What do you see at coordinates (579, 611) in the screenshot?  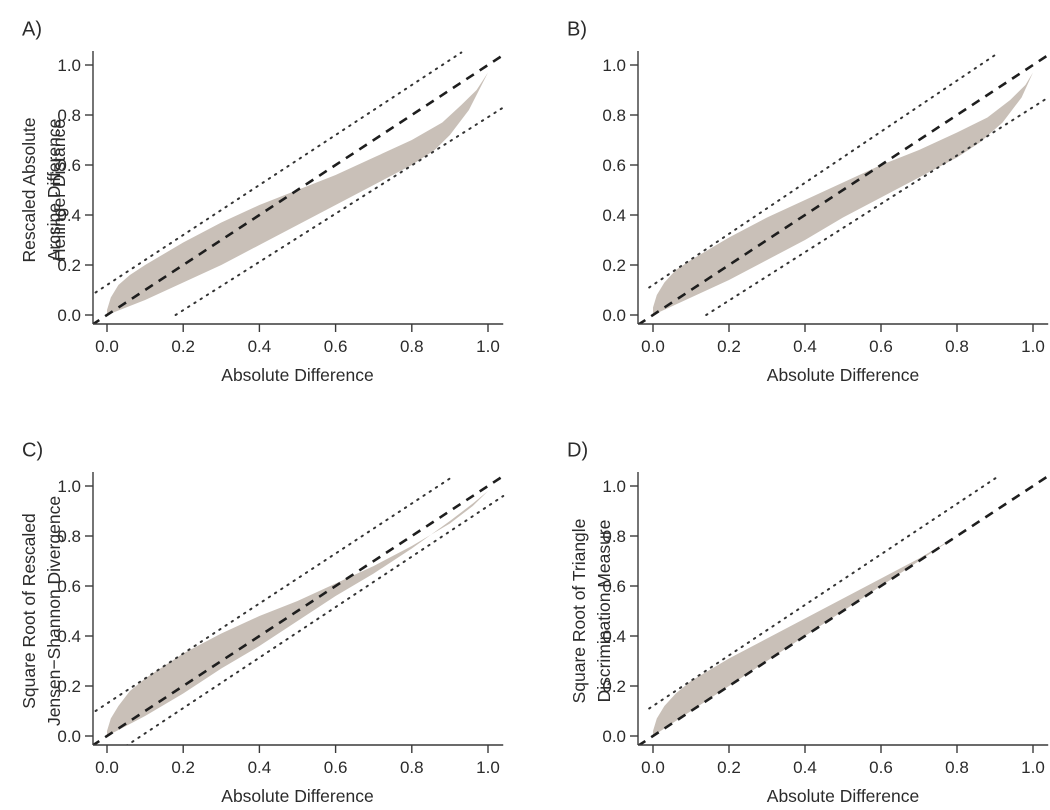 I see `y-axis-title-line: Square Root of Triangle` at bounding box center [579, 611].